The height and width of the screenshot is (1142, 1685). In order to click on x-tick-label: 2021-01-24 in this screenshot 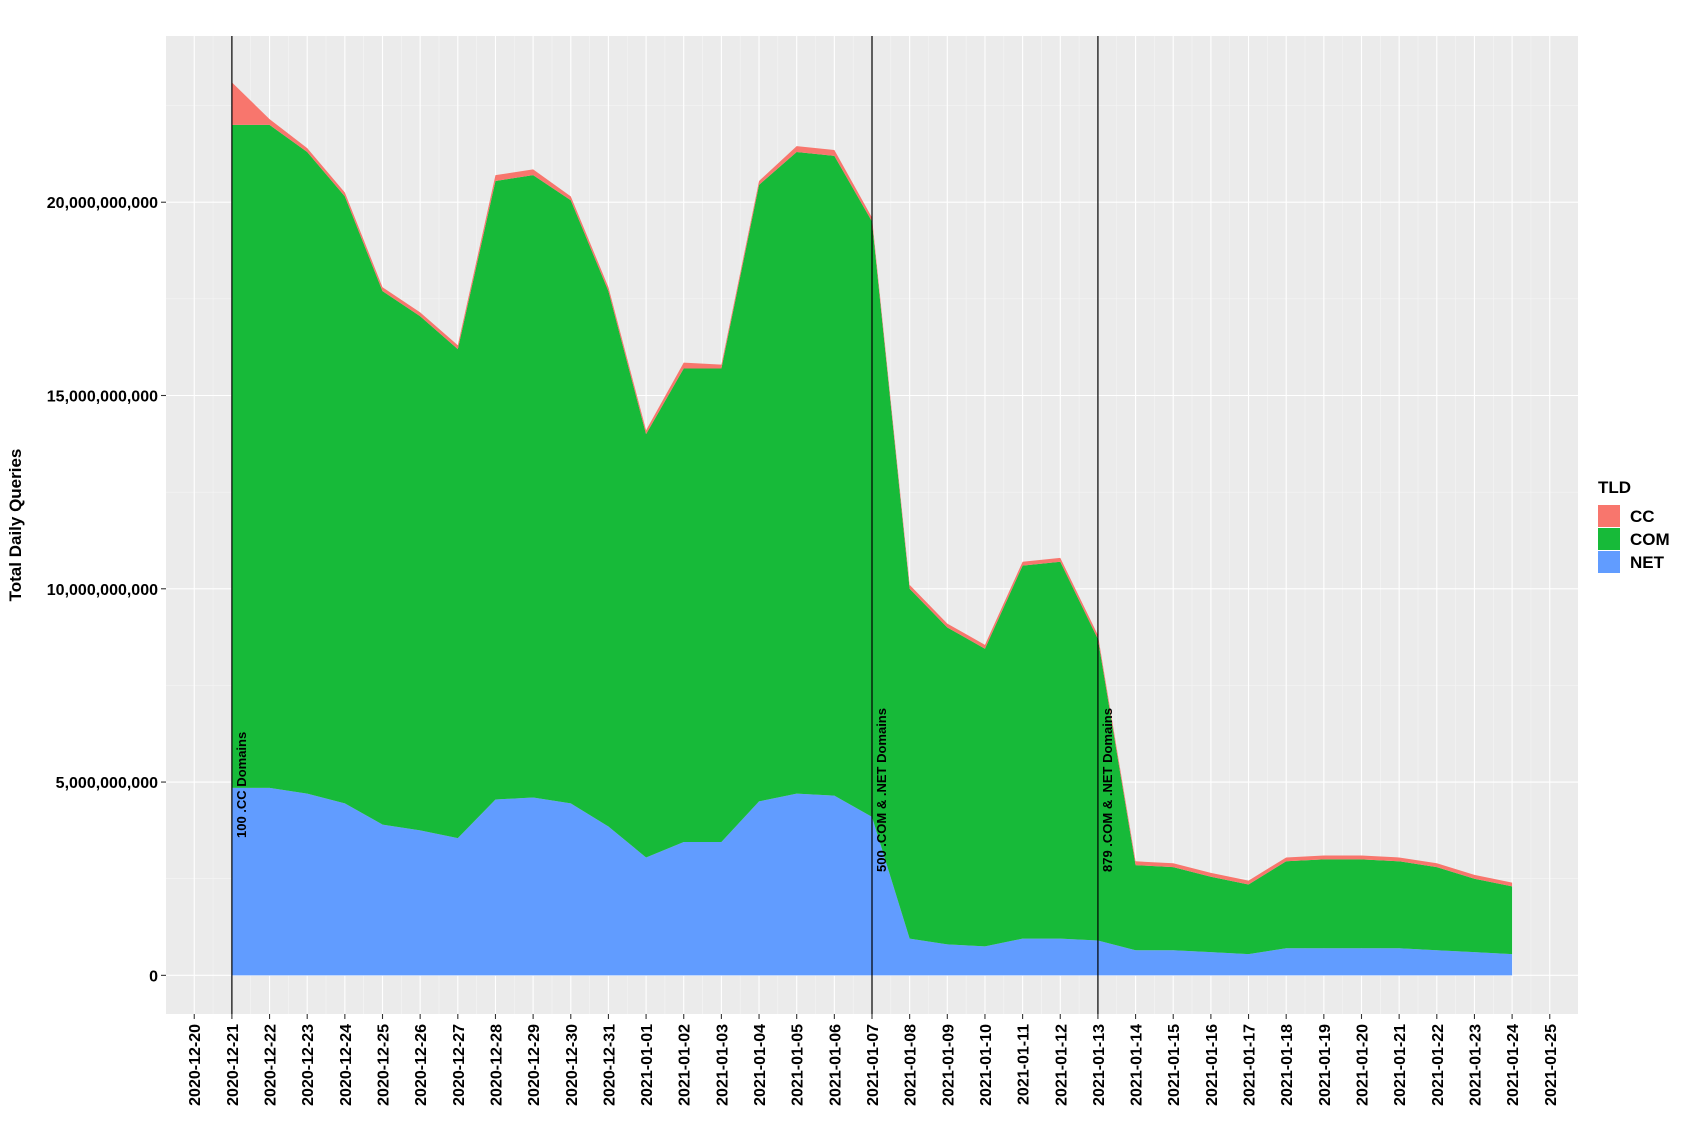, I will do `click(1513, 1065)`.